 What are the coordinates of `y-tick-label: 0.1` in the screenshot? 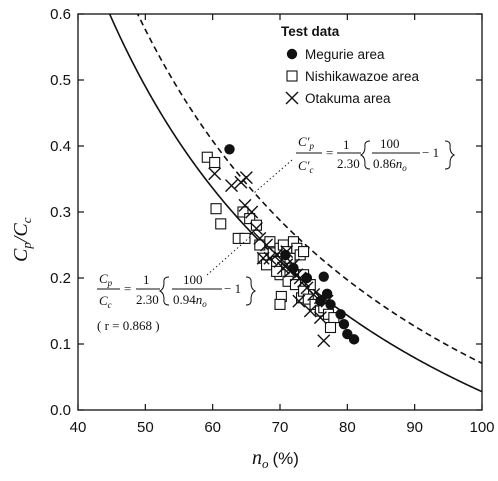 It's located at (60, 344).